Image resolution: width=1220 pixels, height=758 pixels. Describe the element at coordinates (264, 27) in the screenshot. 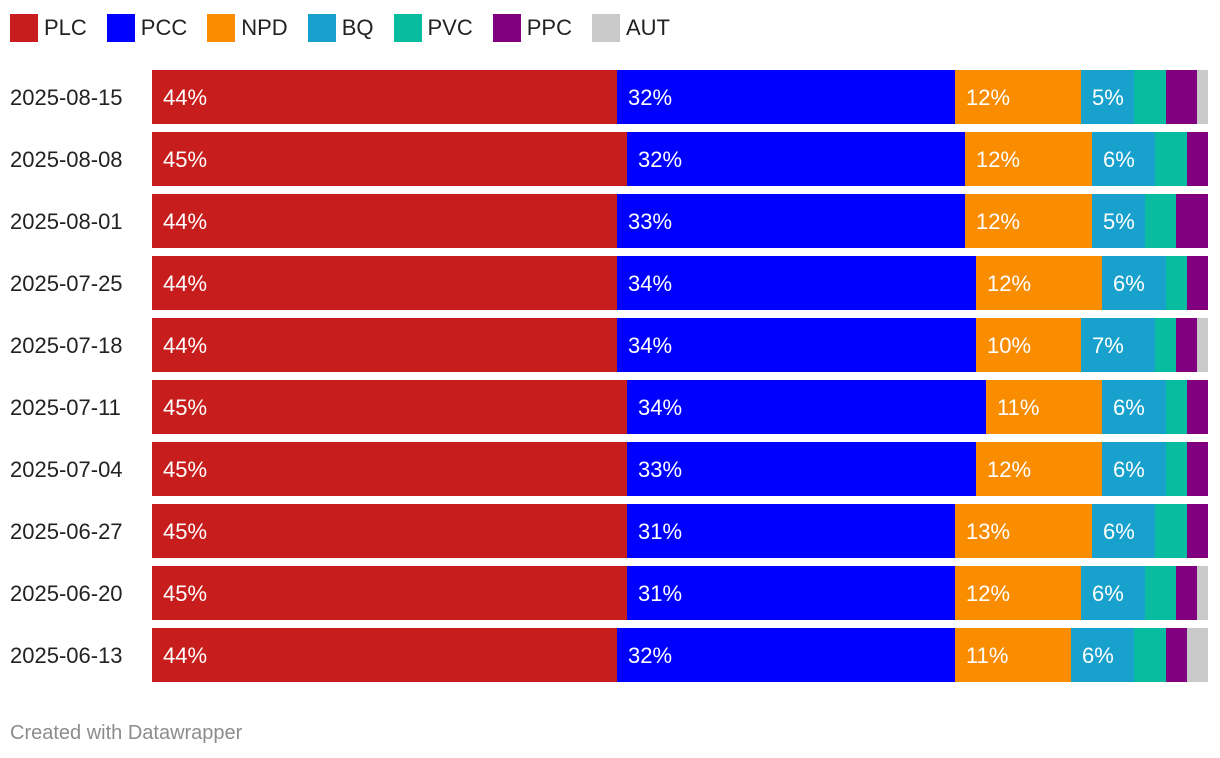

I see `legend-label: NPD` at that location.